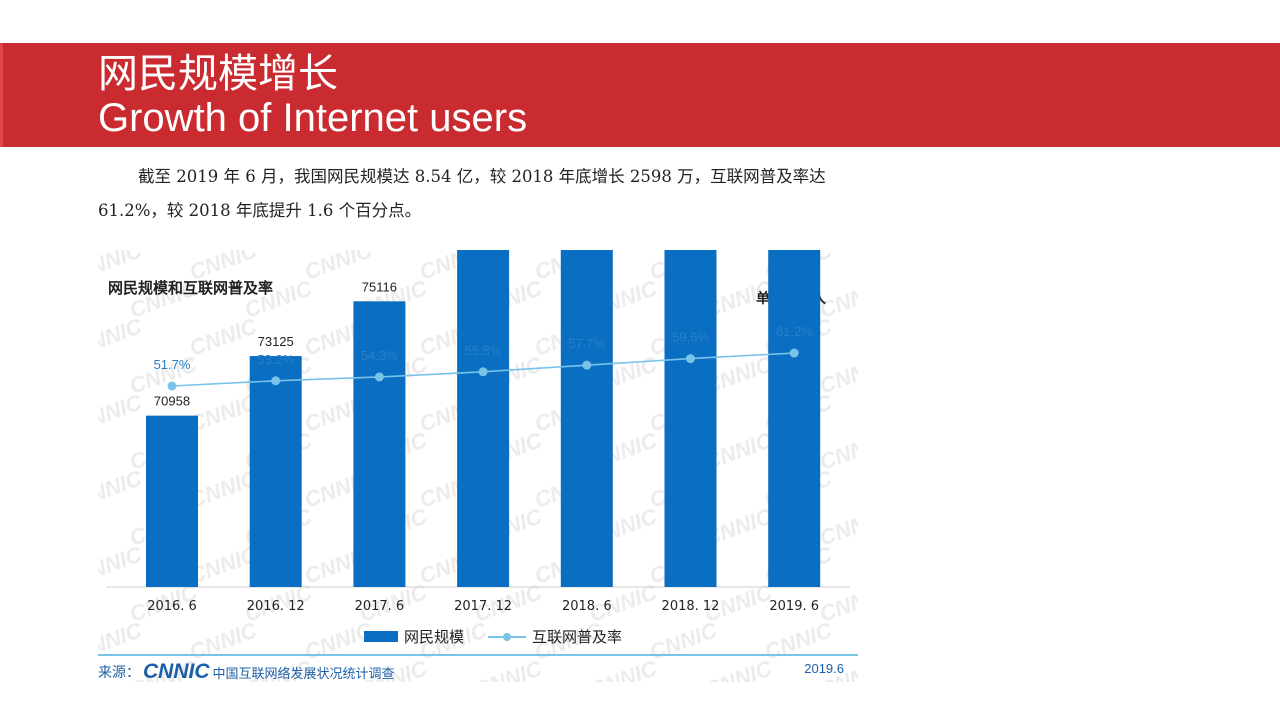 Image resolution: width=1280 pixels, height=720 pixels. I want to click on page-title-chinese: 网民规模增长, so click(218, 74).